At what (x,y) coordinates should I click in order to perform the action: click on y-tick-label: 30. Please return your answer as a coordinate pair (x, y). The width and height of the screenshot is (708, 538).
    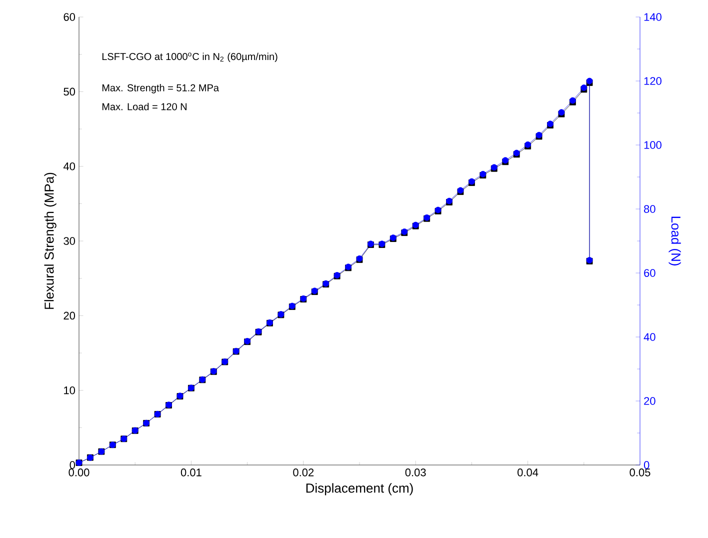
    Looking at the image, I should click on (70, 241).